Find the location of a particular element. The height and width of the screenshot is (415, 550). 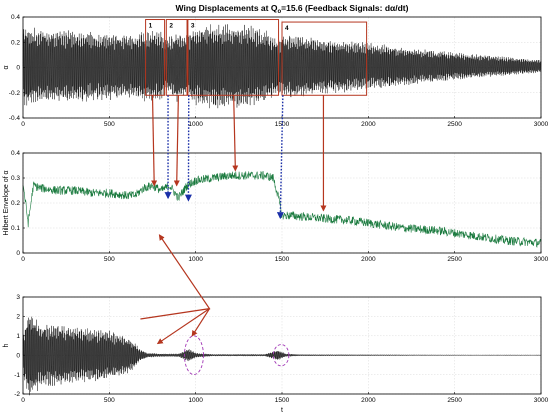

y-tick-label: -0.4 is located at coordinates (15, 118).